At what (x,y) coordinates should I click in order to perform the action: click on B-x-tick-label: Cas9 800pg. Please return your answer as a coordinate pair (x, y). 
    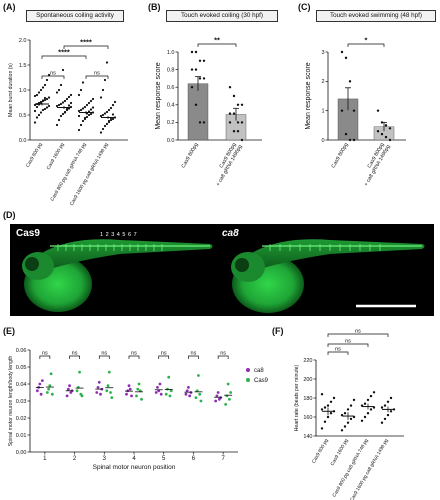
    Looking at the image, I should click on (190, 155).